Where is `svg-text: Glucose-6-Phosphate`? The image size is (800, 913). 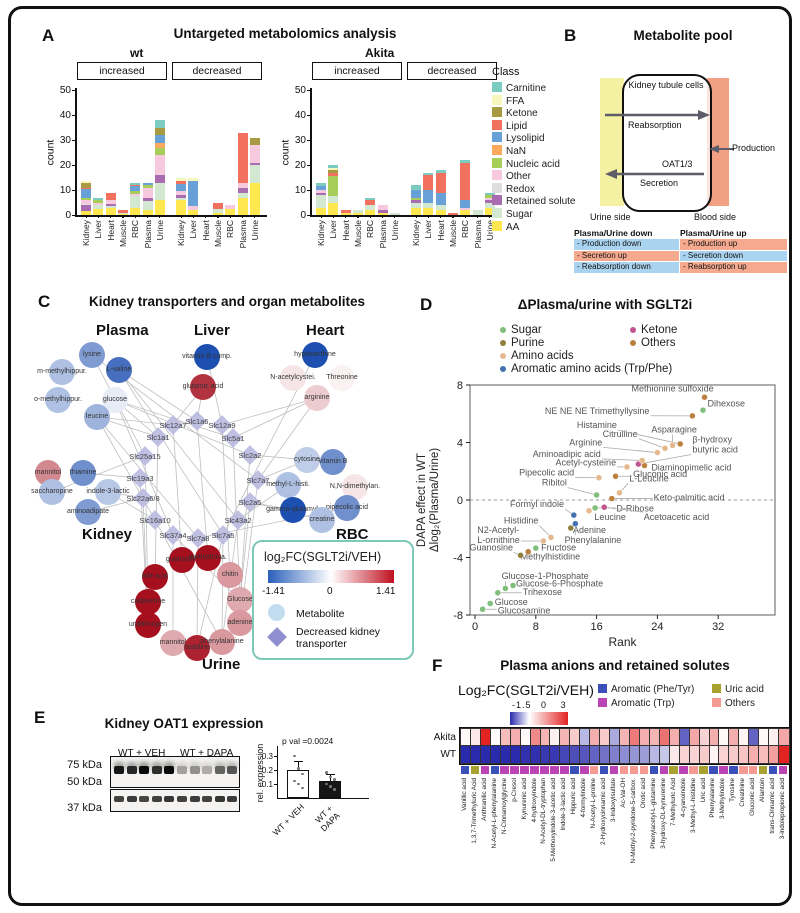 svg-text: Glucose-6-Phosphate is located at coordinates (559, 583).